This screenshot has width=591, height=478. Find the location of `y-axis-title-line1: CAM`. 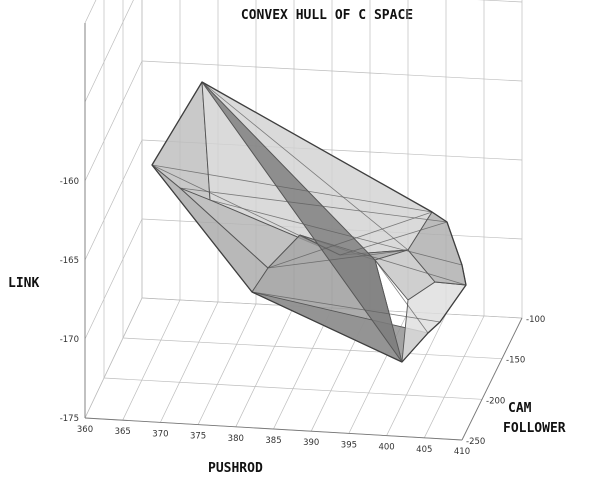

y-axis-title-line1: CAM is located at coordinates (520, 408).